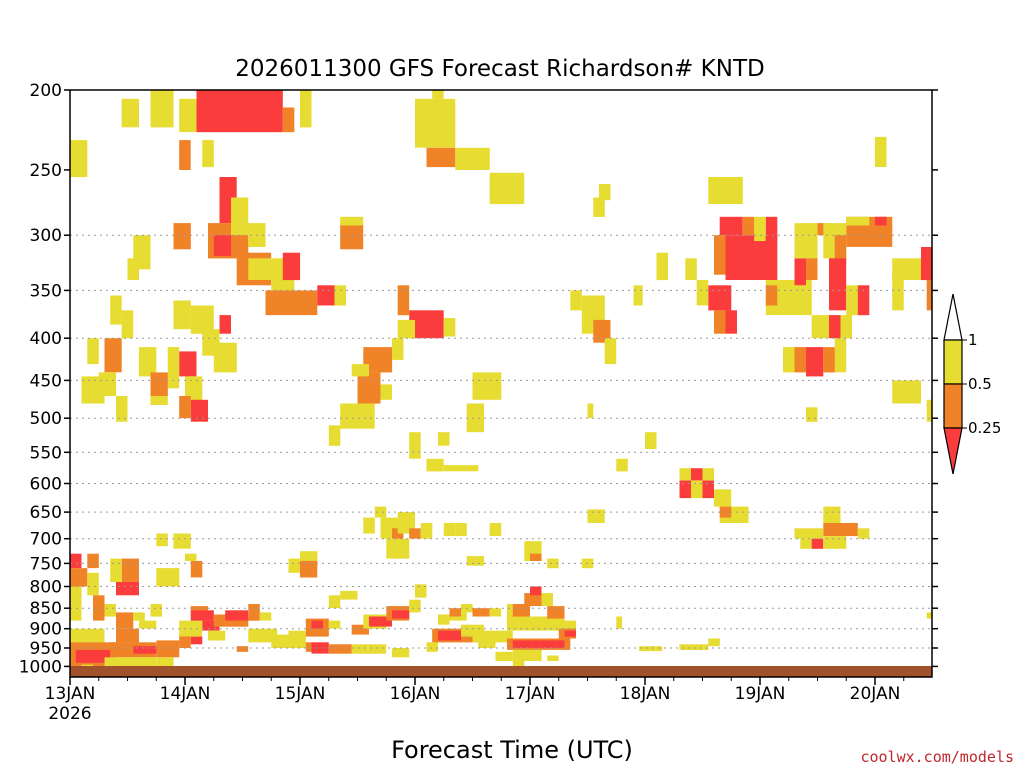 The height and width of the screenshot is (768, 1024). What do you see at coordinates (46, 564) in the screenshot?
I see `y-tick-label-750: 750` at bounding box center [46, 564].